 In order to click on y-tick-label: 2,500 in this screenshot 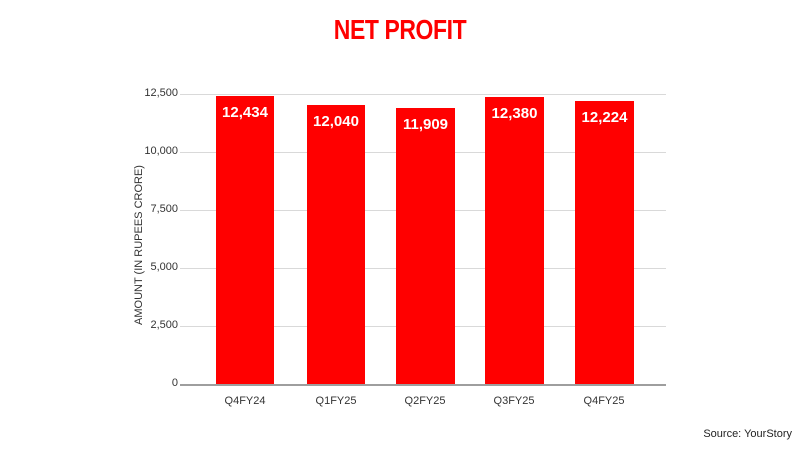, I will do `click(164, 325)`.